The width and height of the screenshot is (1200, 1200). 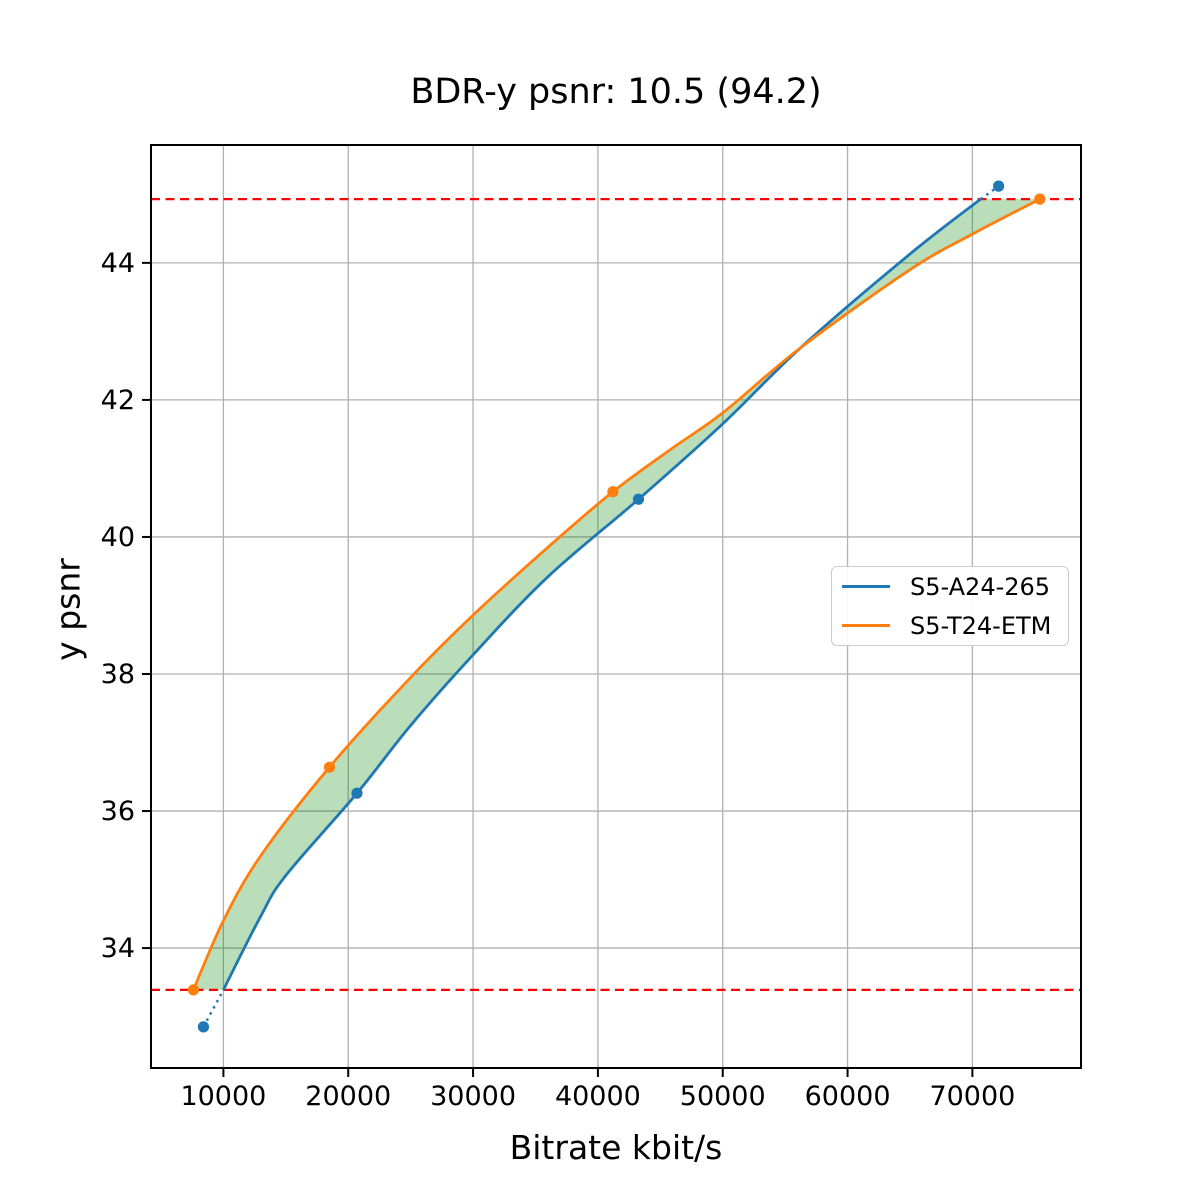 What do you see at coordinates (118, 263) in the screenshot?
I see `y-tick-label: 44` at bounding box center [118, 263].